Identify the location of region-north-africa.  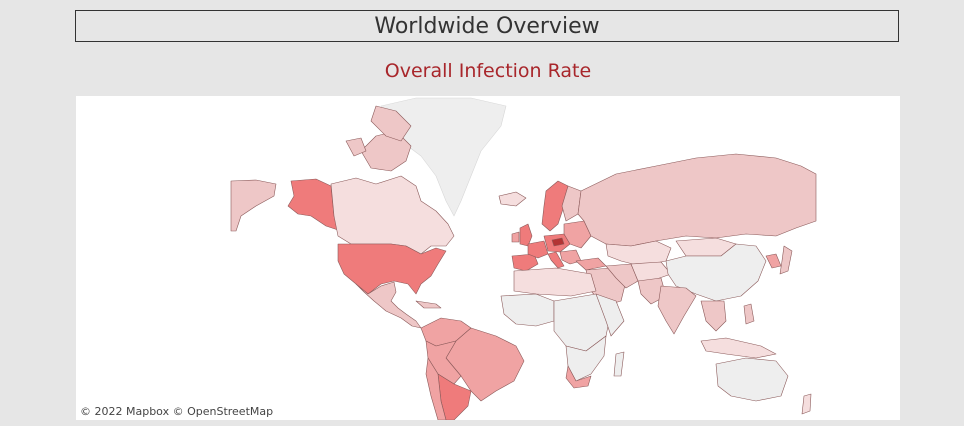
(555, 282).